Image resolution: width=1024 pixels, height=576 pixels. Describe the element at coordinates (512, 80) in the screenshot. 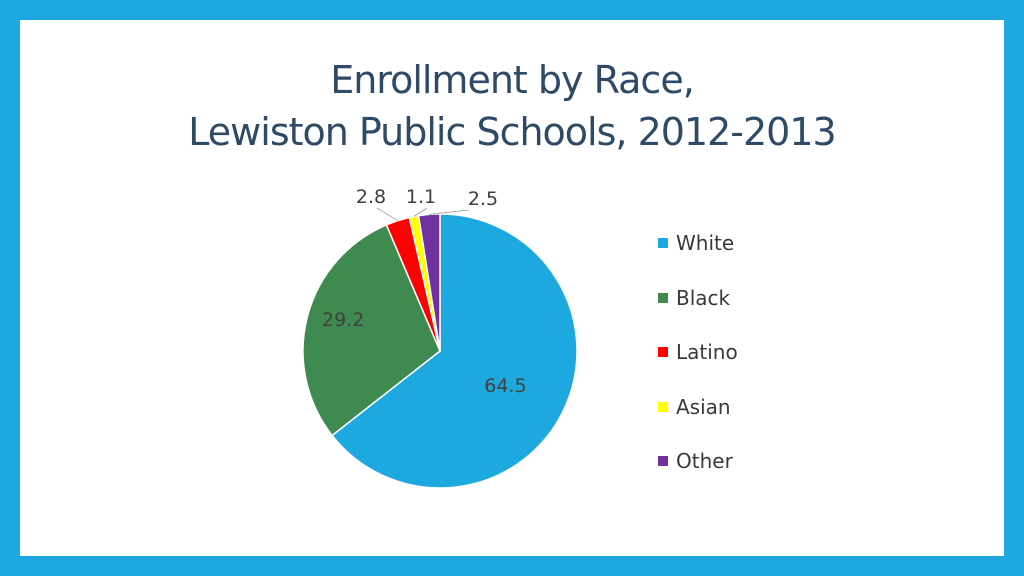

I see `title-line-1: Enrollment by Race,` at that location.